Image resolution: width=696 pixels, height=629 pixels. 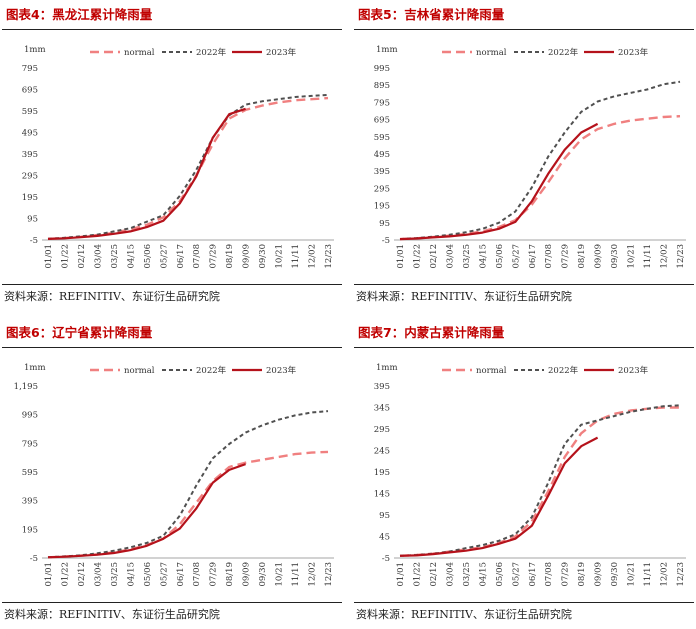 I want to click on y-axis: 795 695 595 495 395 295 195 95 -5, so click(x=30, y=155).